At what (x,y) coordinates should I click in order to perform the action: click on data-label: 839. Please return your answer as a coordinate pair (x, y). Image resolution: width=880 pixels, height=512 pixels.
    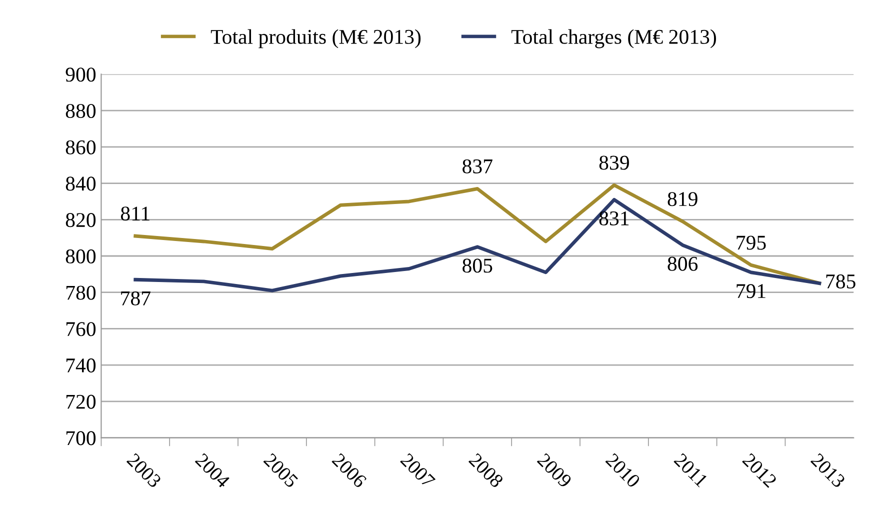
    Looking at the image, I should click on (614, 163).